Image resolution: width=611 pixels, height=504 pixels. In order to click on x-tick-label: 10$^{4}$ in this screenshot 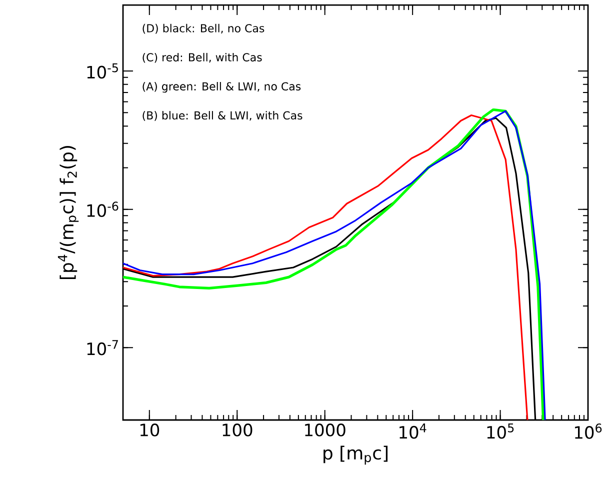, I will do `click(413, 431)`.